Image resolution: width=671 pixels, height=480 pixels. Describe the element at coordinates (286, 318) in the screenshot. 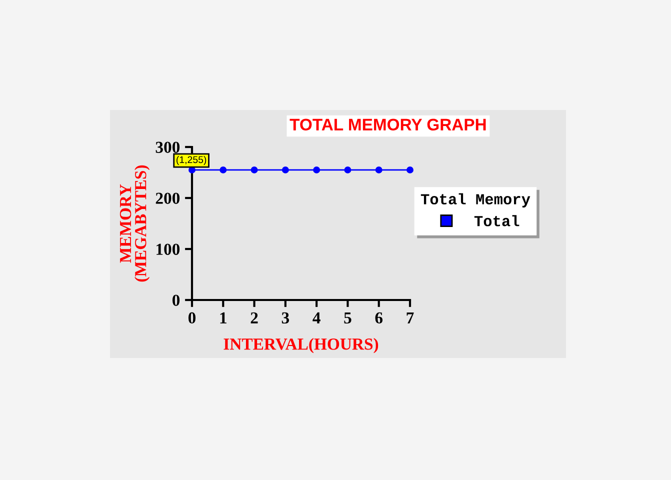

I see `x-tick-label: 3` at that location.